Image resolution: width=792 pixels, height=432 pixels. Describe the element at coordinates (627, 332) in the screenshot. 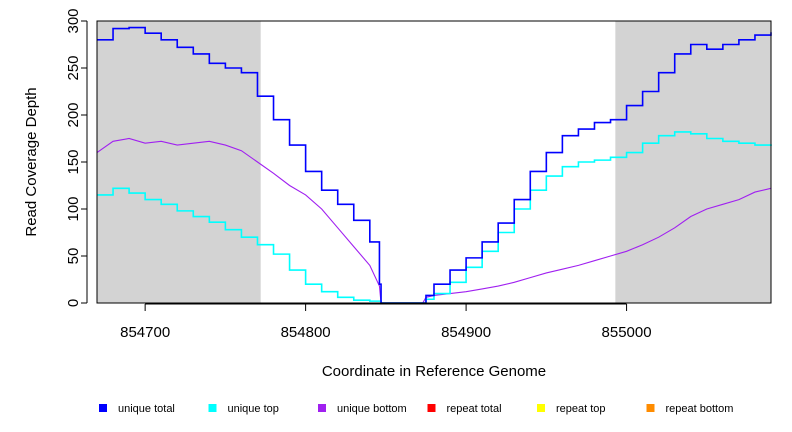

I see `x-tick-label: 855000` at that location.